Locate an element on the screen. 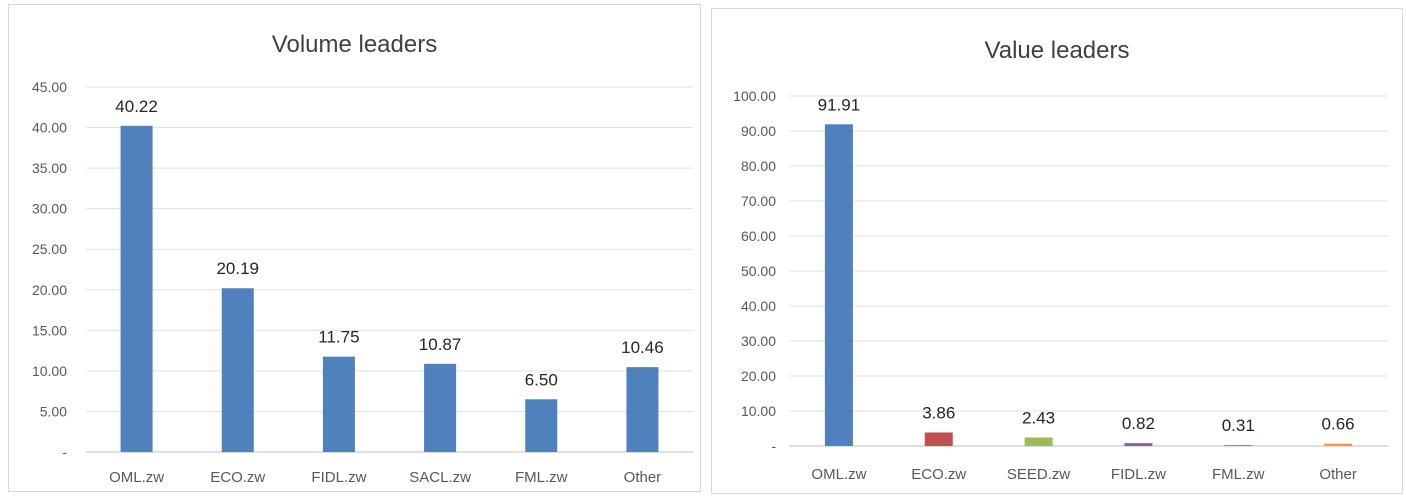 Image resolution: width=1406 pixels, height=497 pixels. data-label: 6.50 is located at coordinates (541, 379).